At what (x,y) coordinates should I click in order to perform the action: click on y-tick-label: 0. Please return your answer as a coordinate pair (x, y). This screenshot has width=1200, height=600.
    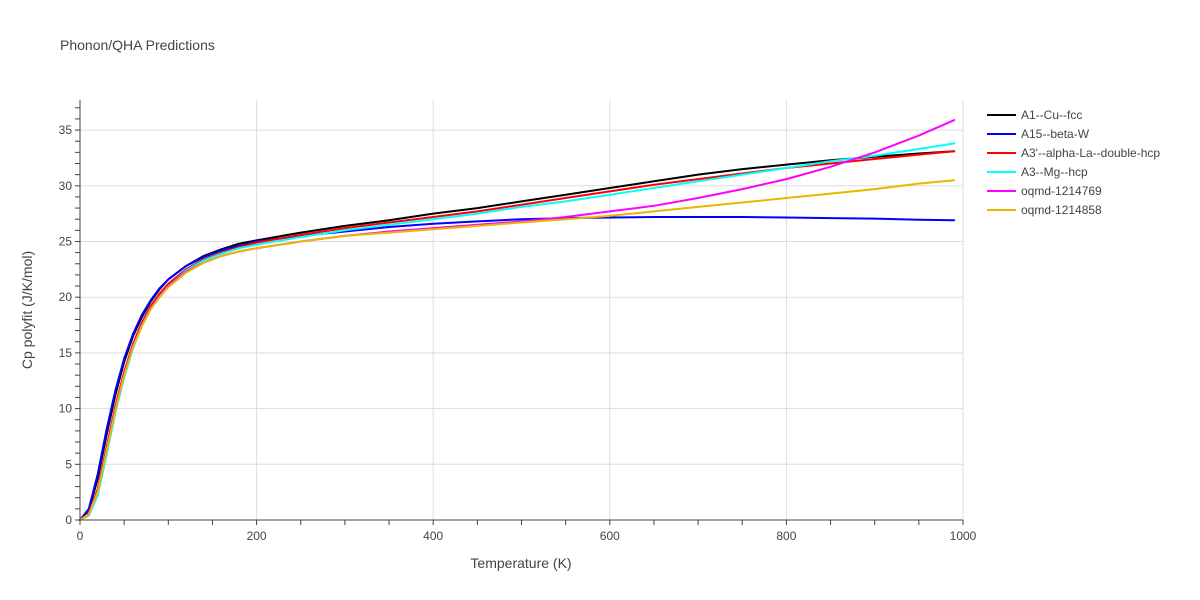
    Looking at the image, I should click on (68, 520).